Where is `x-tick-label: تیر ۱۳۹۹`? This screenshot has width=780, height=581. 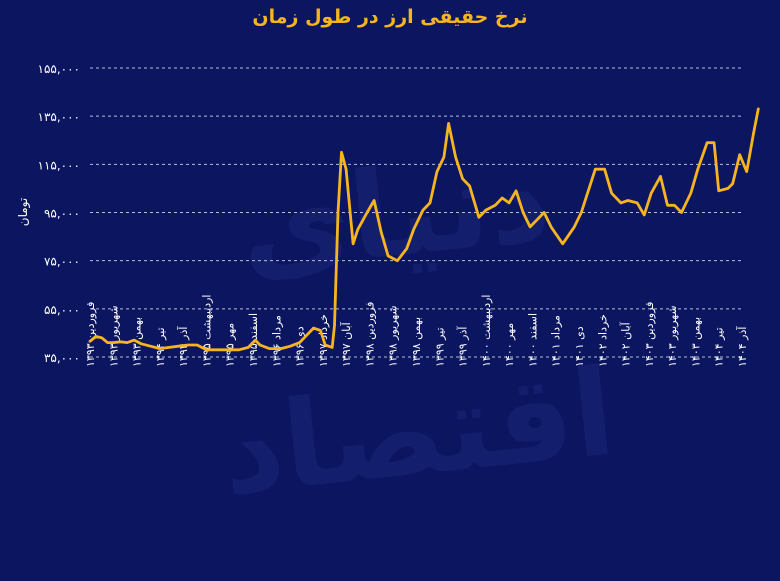 x-tick-label: تیر ۱۳۹۹ is located at coordinates (439, 347).